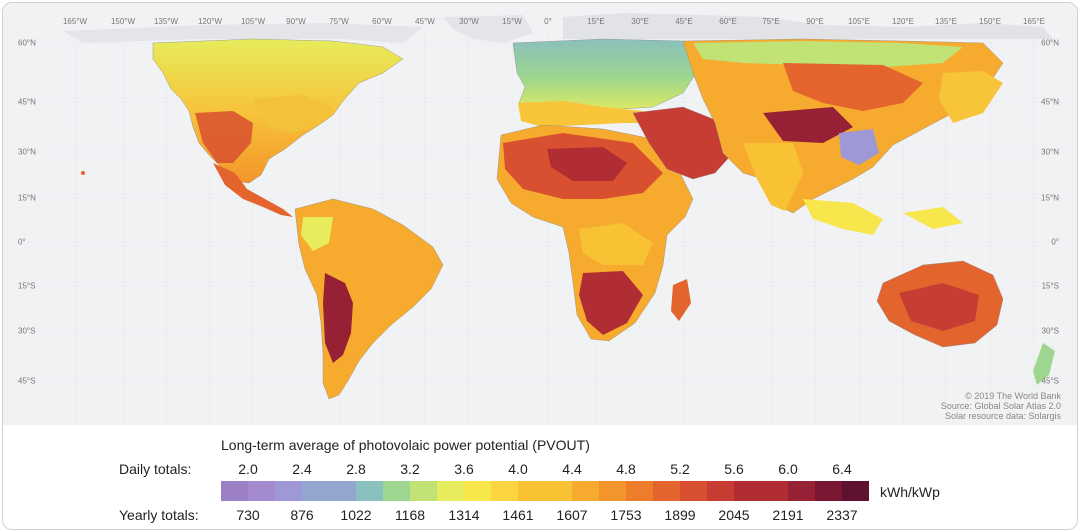 The image size is (1080, 532). Describe the element at coordinates (248, 469) in the screenshot. I see `daily-tick: 2.0` at that location.